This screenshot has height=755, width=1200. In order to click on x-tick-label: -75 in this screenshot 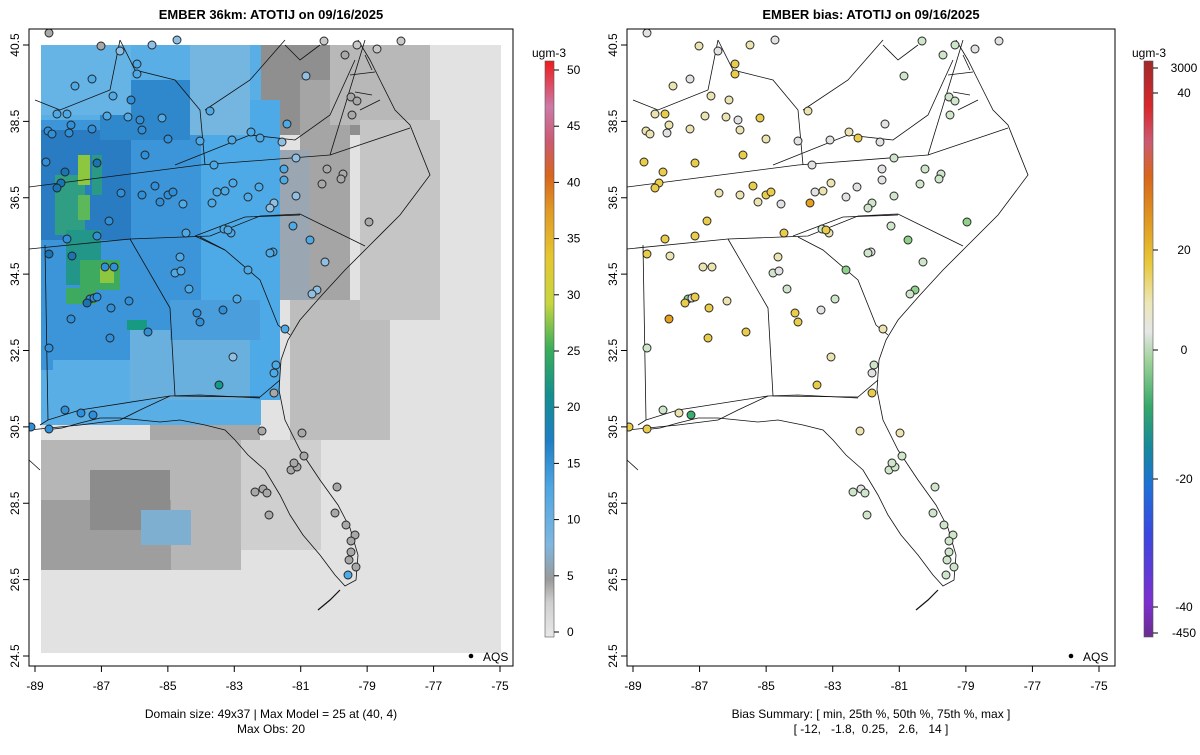, I will do `click(1099, 686)`.